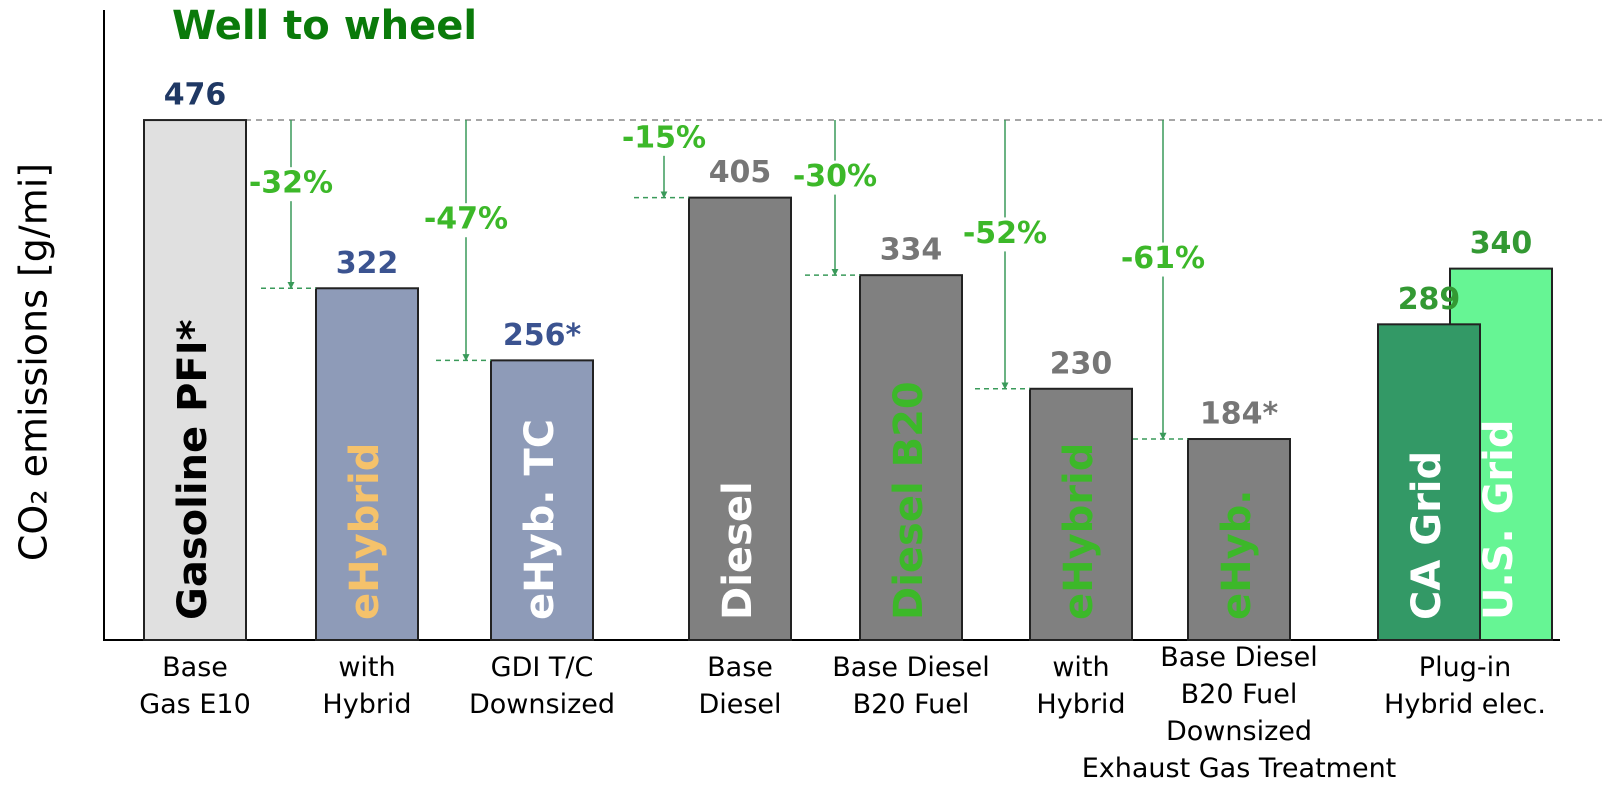 The image size is (1602, 801). I want to click on bar-label: Diesel, so click(738, 550).